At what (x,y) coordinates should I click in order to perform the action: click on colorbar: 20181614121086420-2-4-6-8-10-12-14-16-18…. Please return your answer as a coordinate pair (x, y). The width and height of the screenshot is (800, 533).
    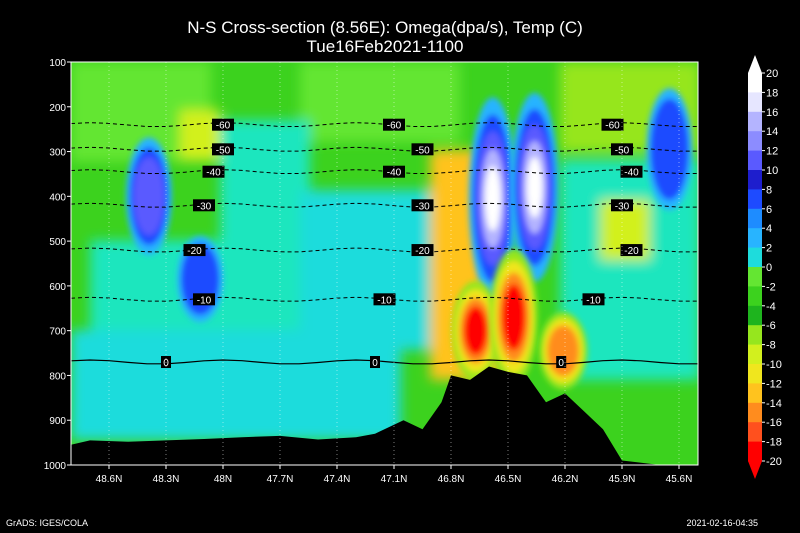
    Looking at the image, I should click on (765, 267).